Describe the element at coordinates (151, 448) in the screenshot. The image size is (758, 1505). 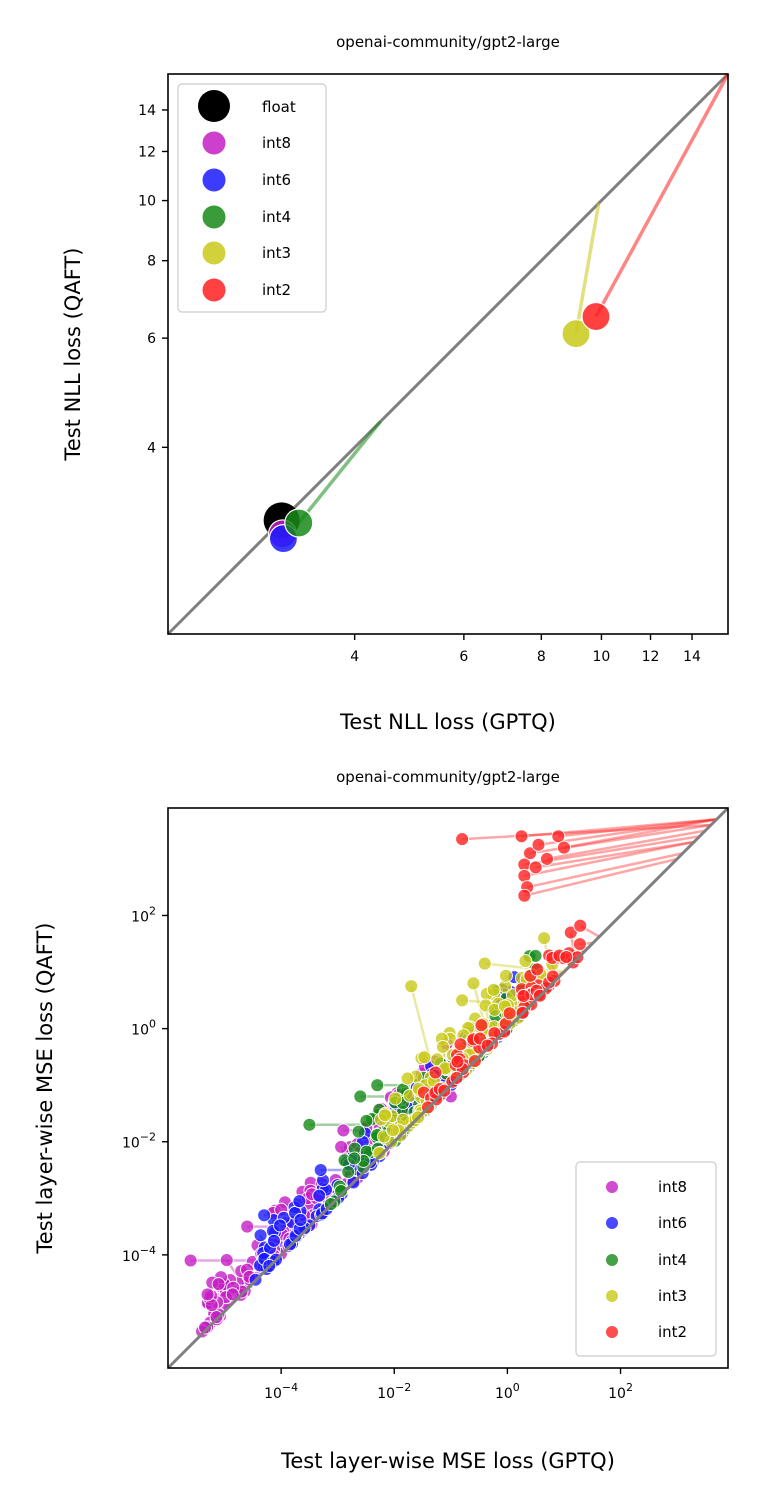
I see `top-y-tick-label: 4` at that location.